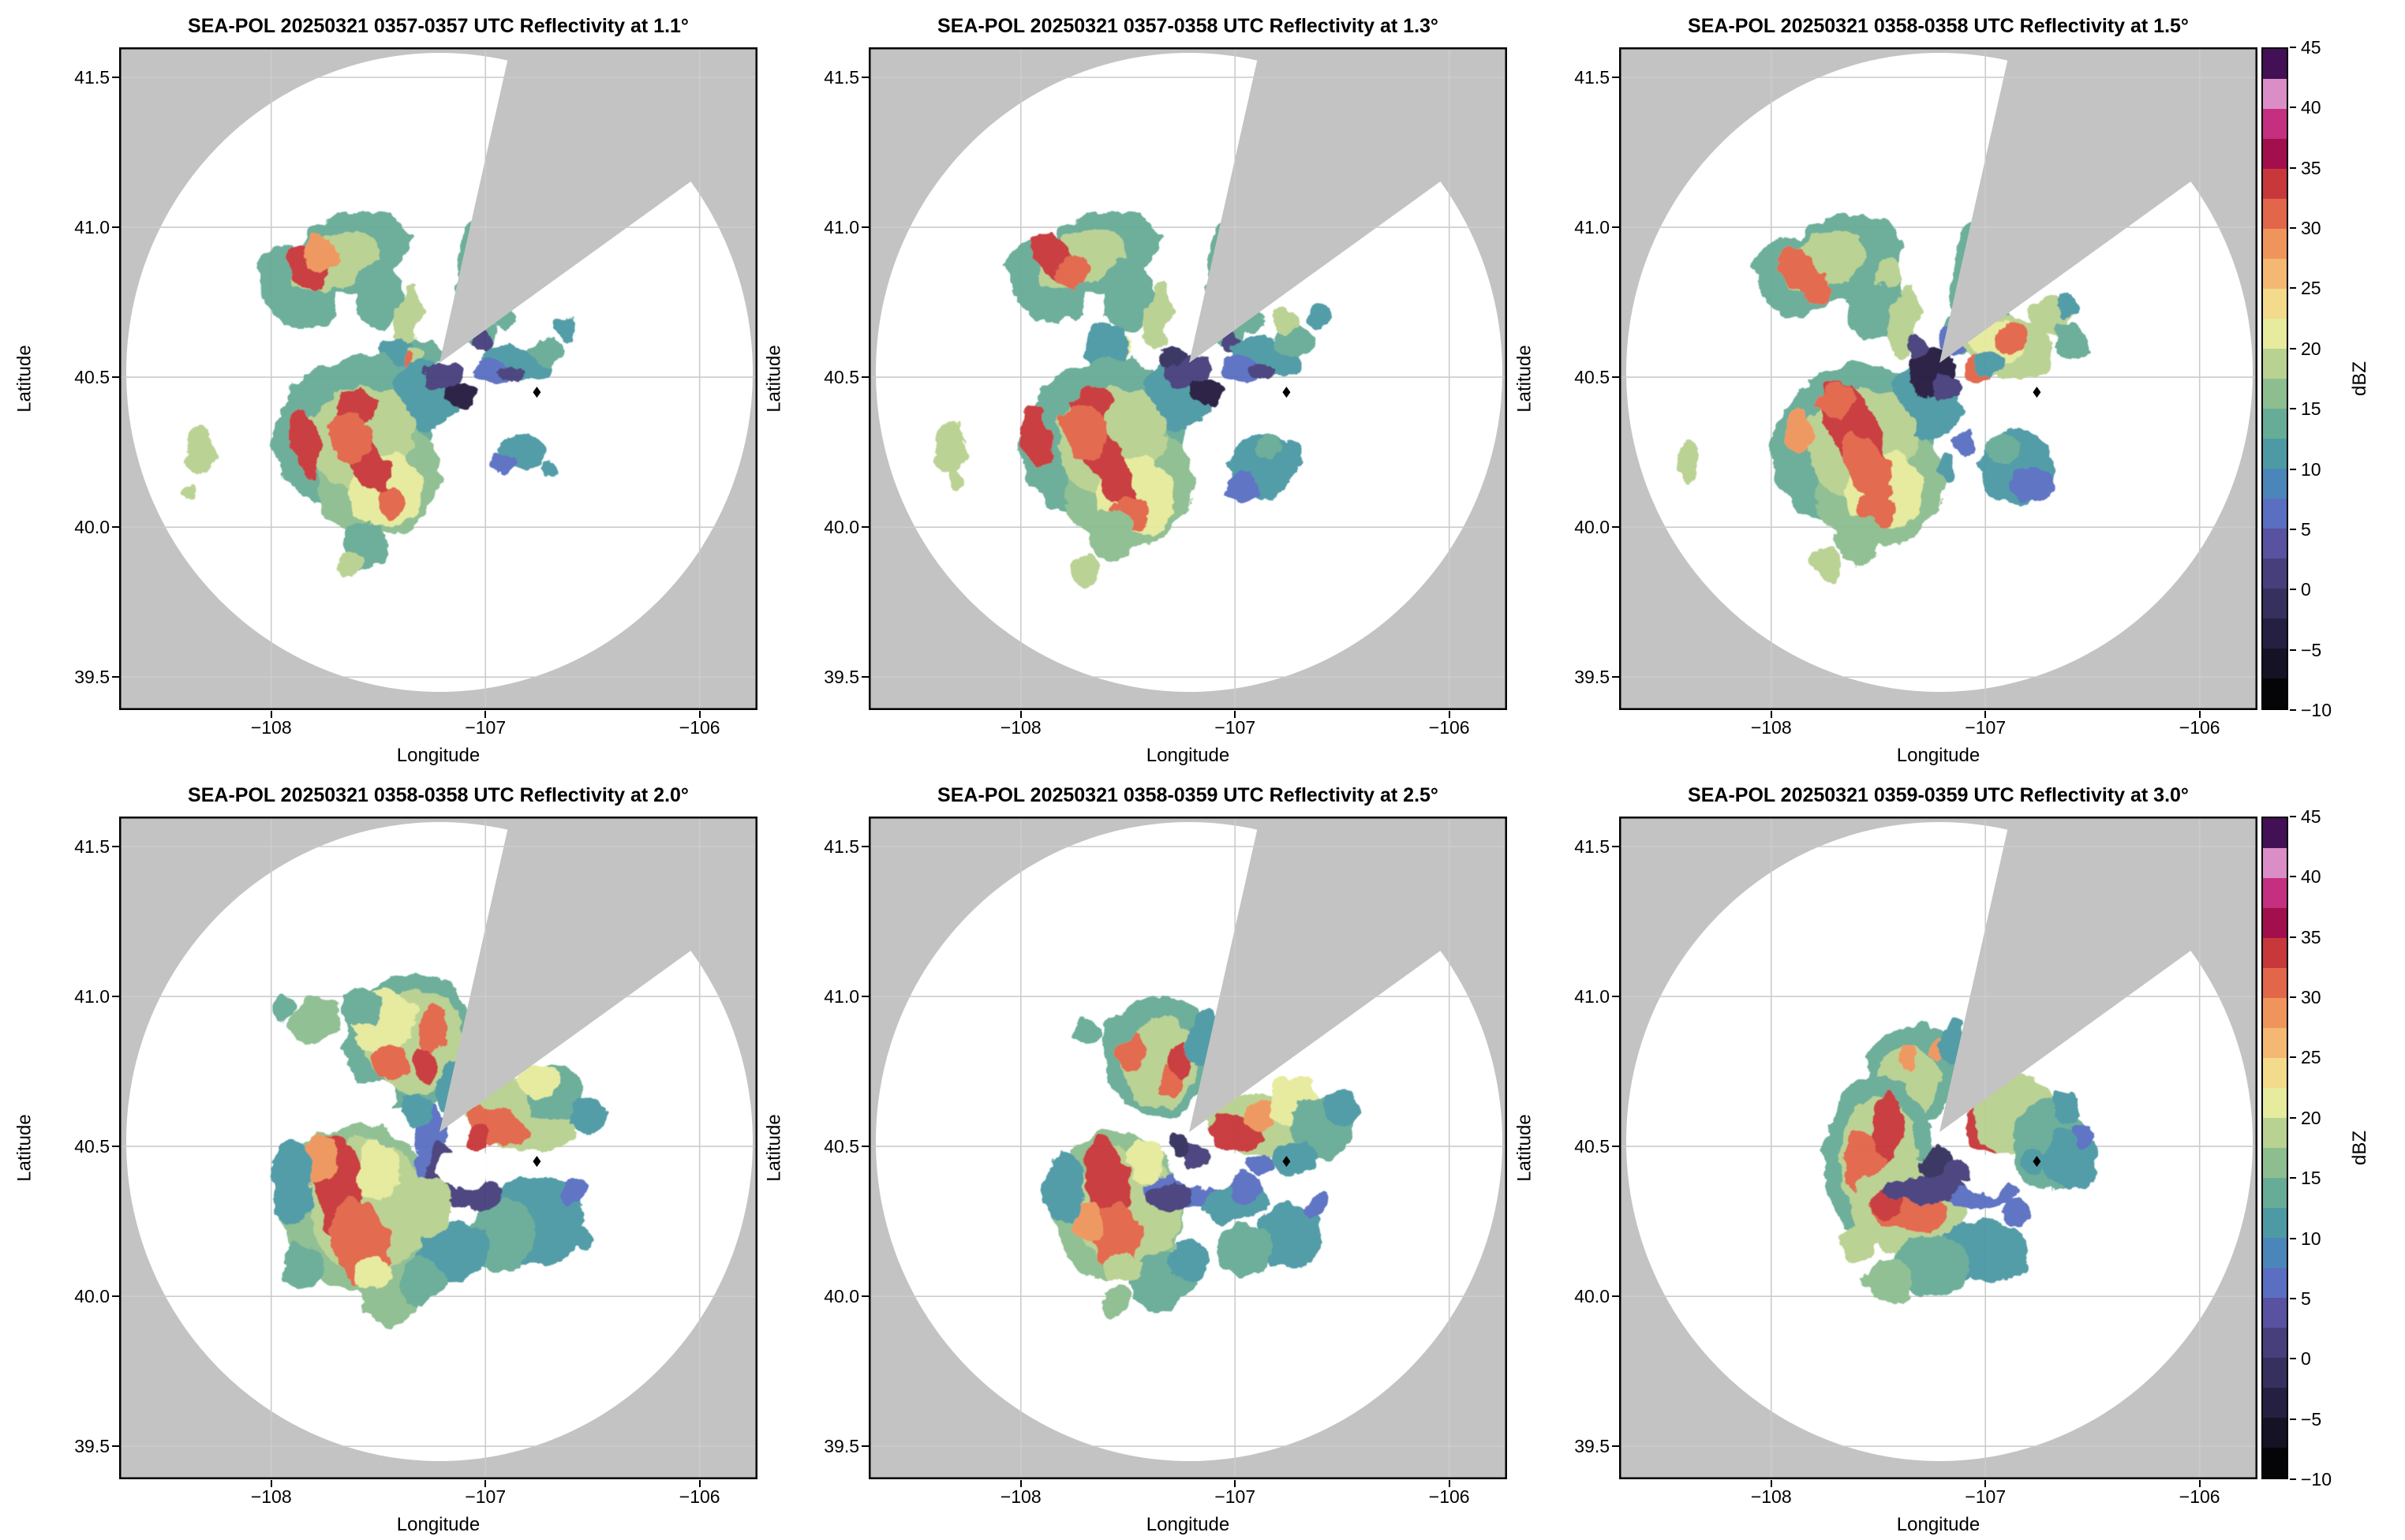 The image size is (2405, 1540). What do you see at coordinates (2311, 1057) in the screenshot?
I see `colorbar-tick-label: 25` at bounding box center [2311, 1057].